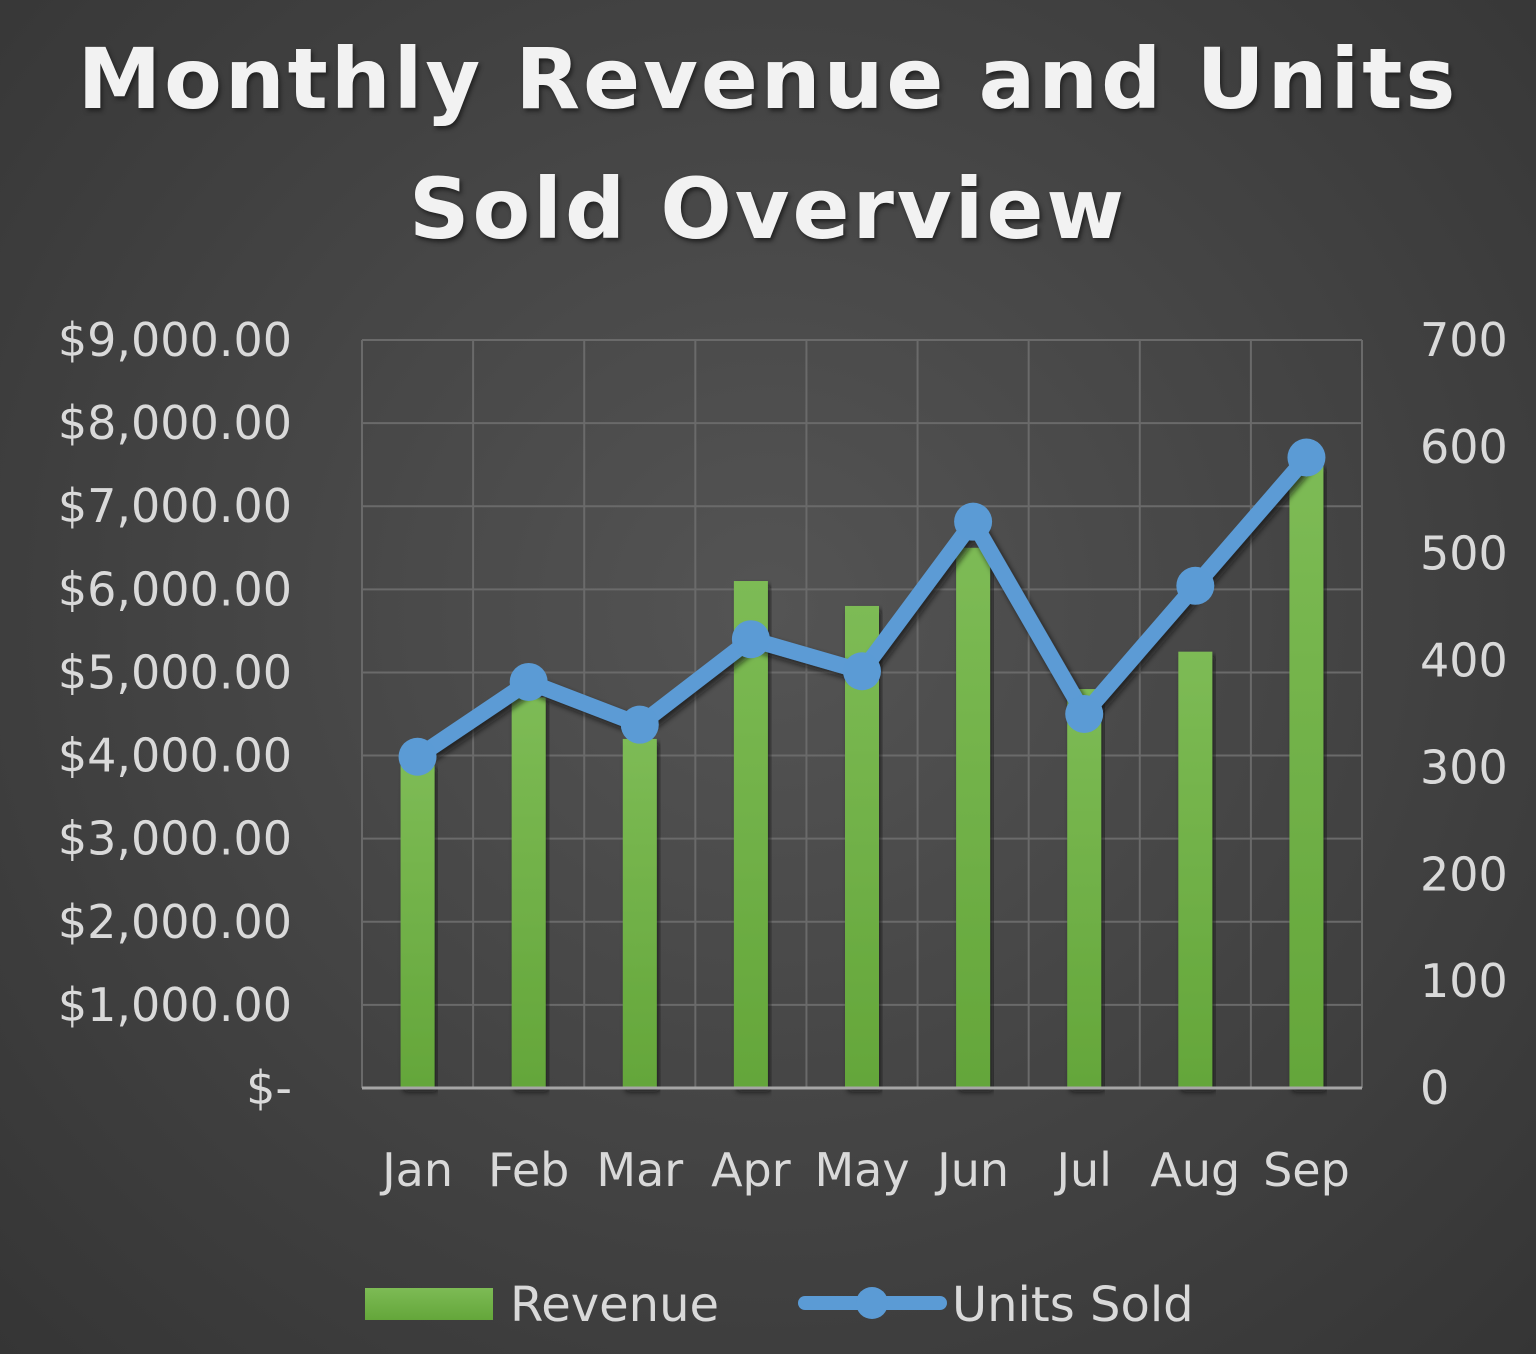 This screenshot has width=1536, height=1354. Describe the element at coordinates (614, 1305) in the screenshot. I see `legend-revenue-label: Revenue` at that location.